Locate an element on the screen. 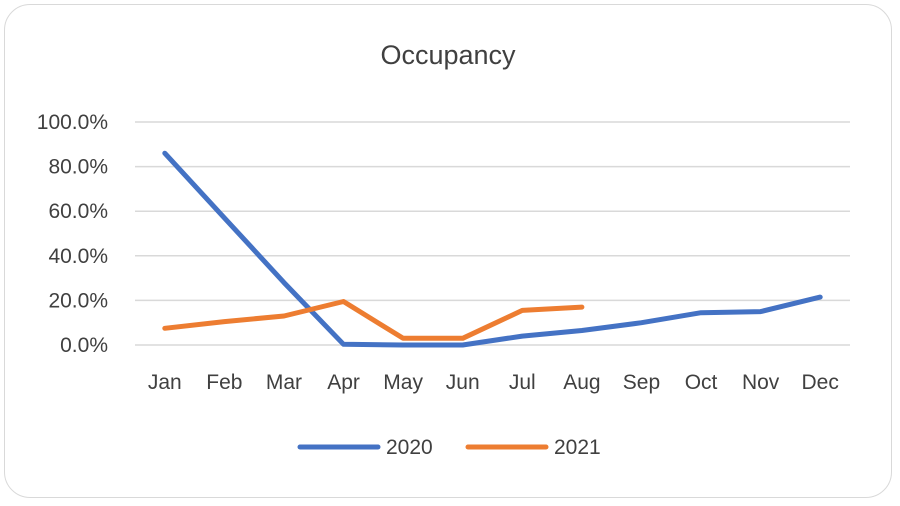 Image resolution: width=900 pixels, height=506 pixels. y-tick-label: 40.0% is located at coordinates (78, 256).